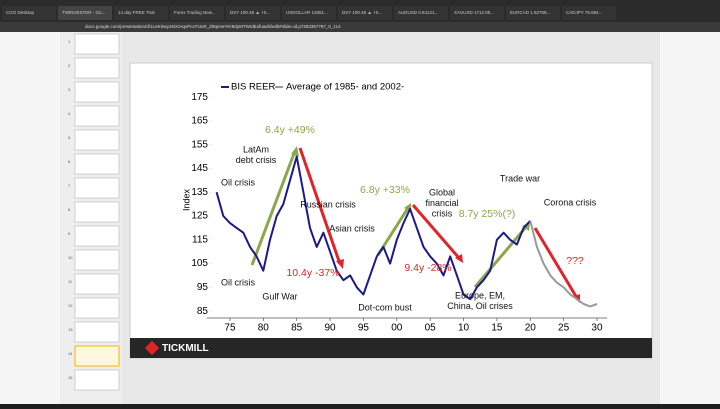 The width and height of the screenshot is (720, 409). What do you see at coordinates (200, 239) in the screenshot?
I see `y-tick-label: 115` at bounding box center [200, 239].